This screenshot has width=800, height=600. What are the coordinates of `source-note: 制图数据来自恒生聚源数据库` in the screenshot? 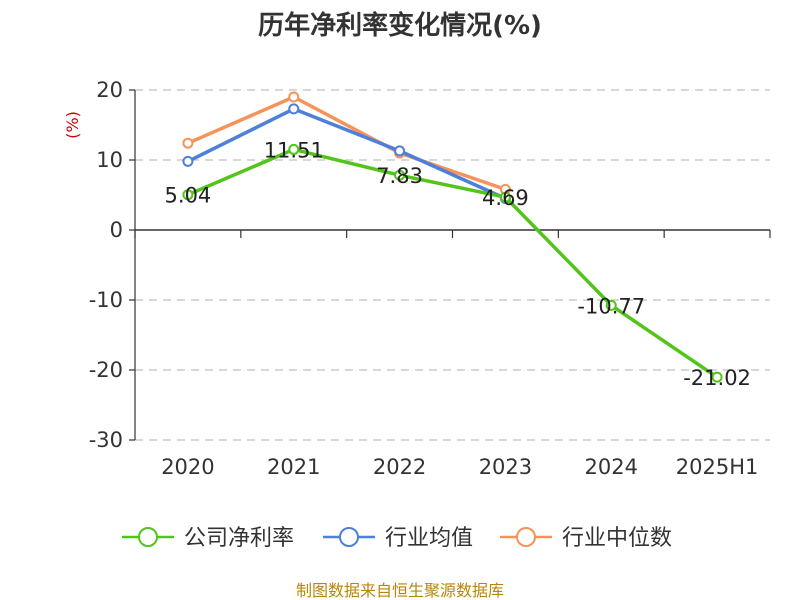 It's located at (400, 590).